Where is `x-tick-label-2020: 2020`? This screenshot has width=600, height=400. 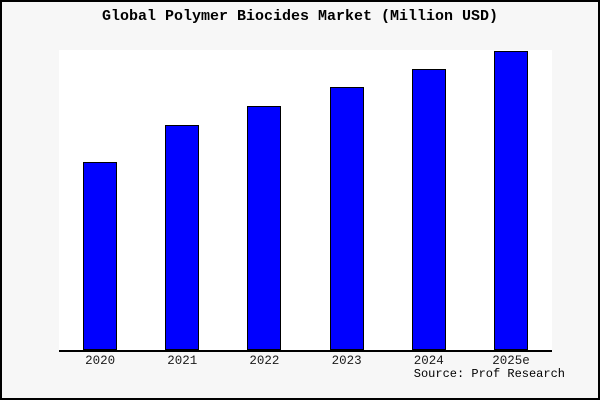
x-tick-label-2020: 2020 is located at coordinates (100, 361).